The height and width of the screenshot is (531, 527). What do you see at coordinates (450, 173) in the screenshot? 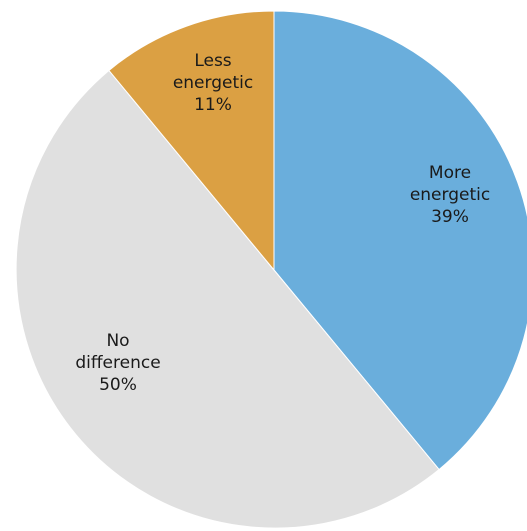
I see `slice-category-label: More` at bounding box center [450, 173].